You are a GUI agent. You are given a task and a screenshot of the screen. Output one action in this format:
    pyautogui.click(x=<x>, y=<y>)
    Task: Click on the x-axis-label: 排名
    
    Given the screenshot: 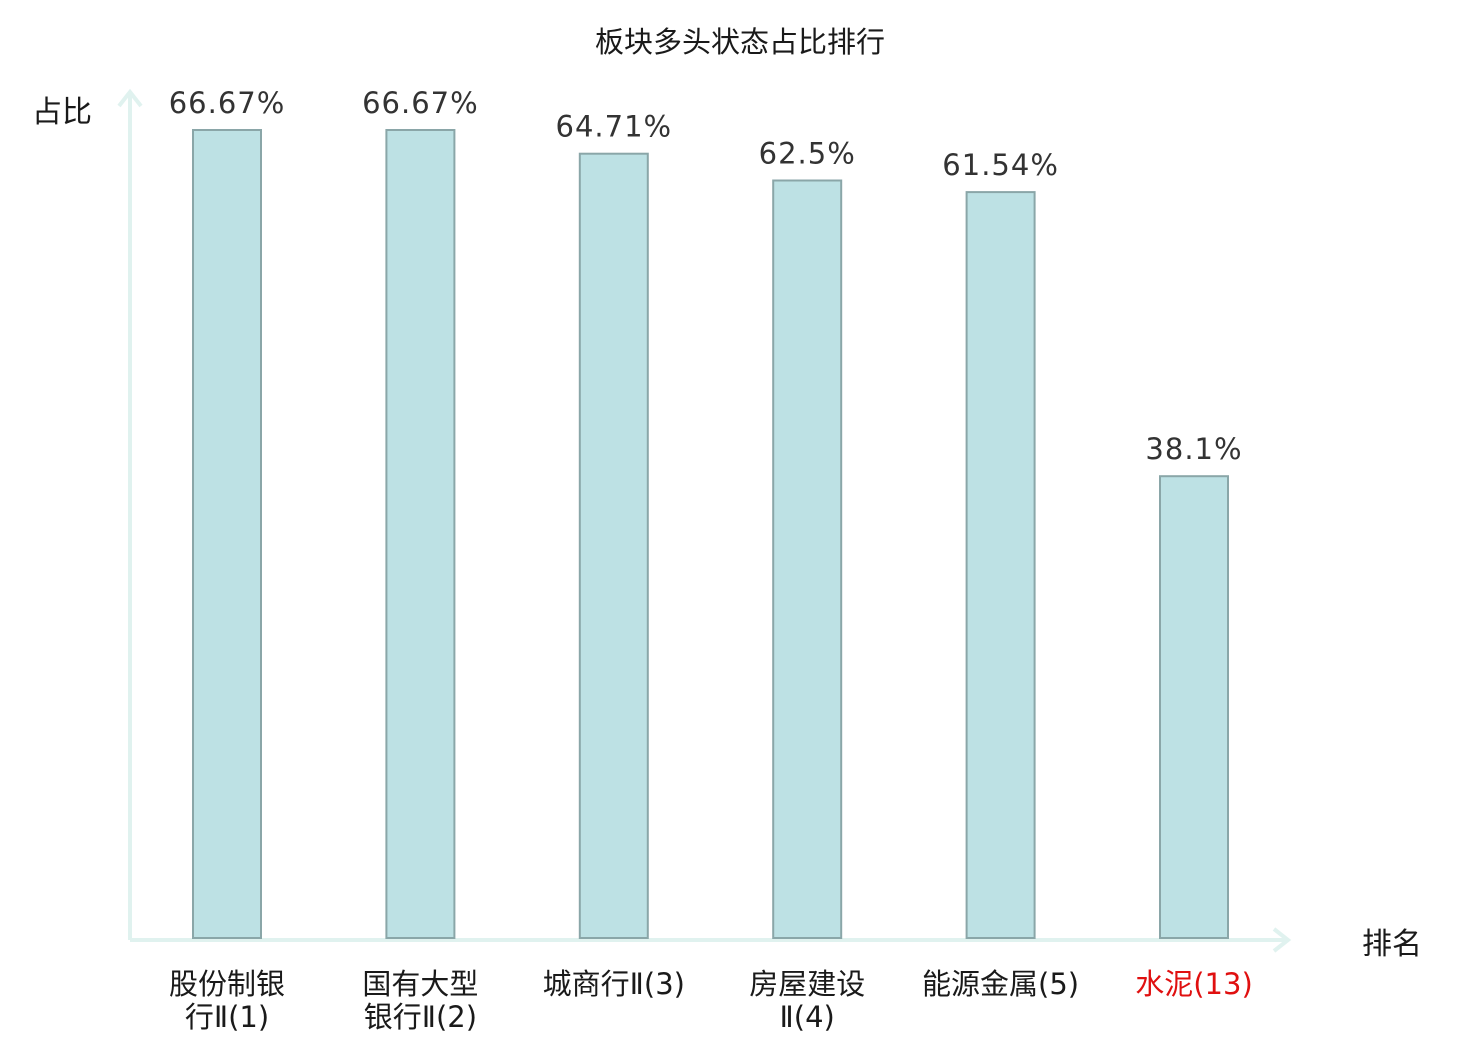 What is the action you would take?
    pyautogui.click(x=1392, y=944)
    